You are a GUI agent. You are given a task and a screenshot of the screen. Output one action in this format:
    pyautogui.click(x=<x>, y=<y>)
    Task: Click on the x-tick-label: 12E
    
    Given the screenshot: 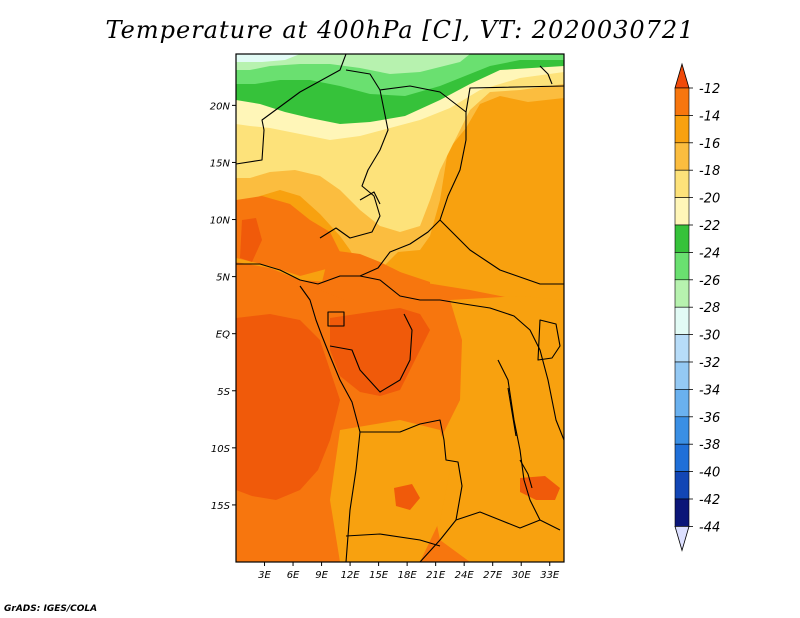 What is the action you would take?
    pyautogui.click(x=351, y=575)
    